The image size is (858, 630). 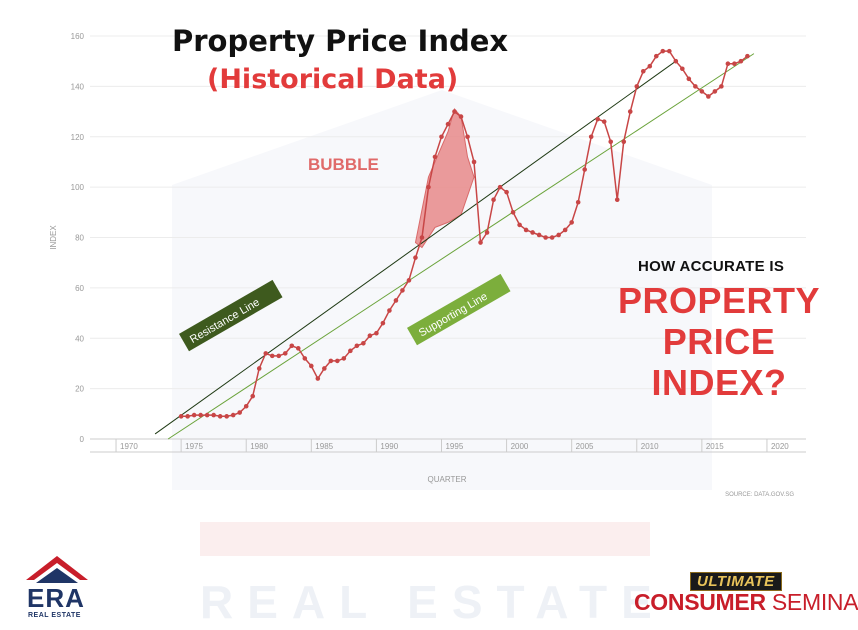 What do you see at coordinates (520, 446) in the screenshot?
I see `x-tick-label: 2000` at bounding box center [520, 446].